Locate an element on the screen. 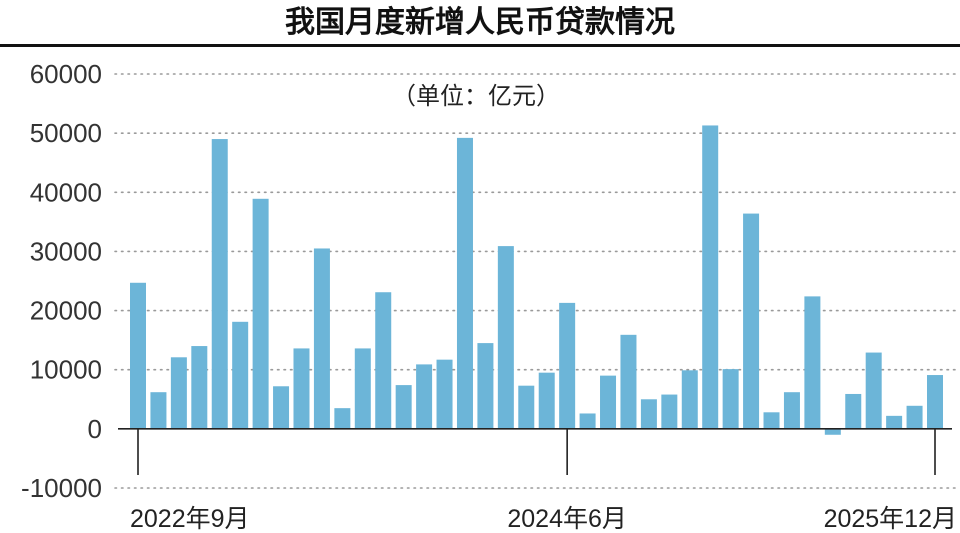  y-tick-label: 10000 is located at coordinates (66, 370).